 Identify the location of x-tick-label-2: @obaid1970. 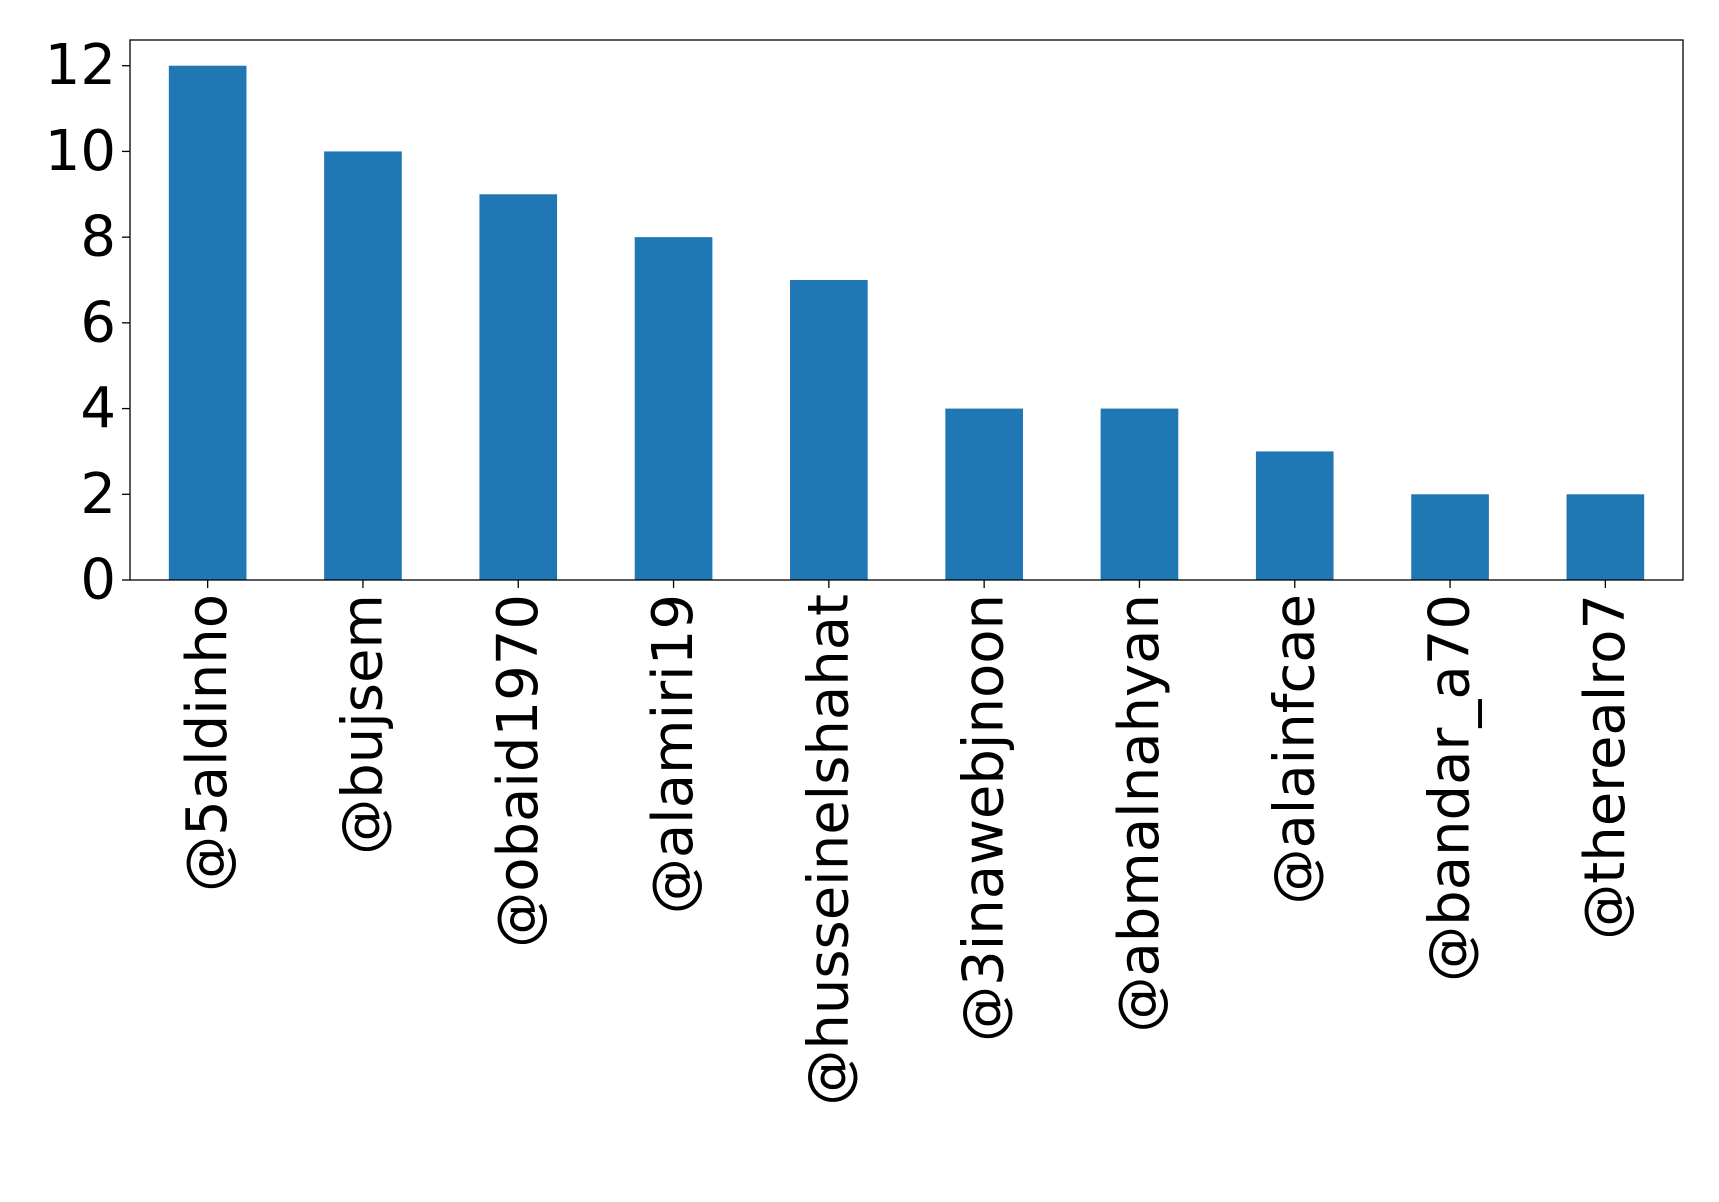
(518, 771).